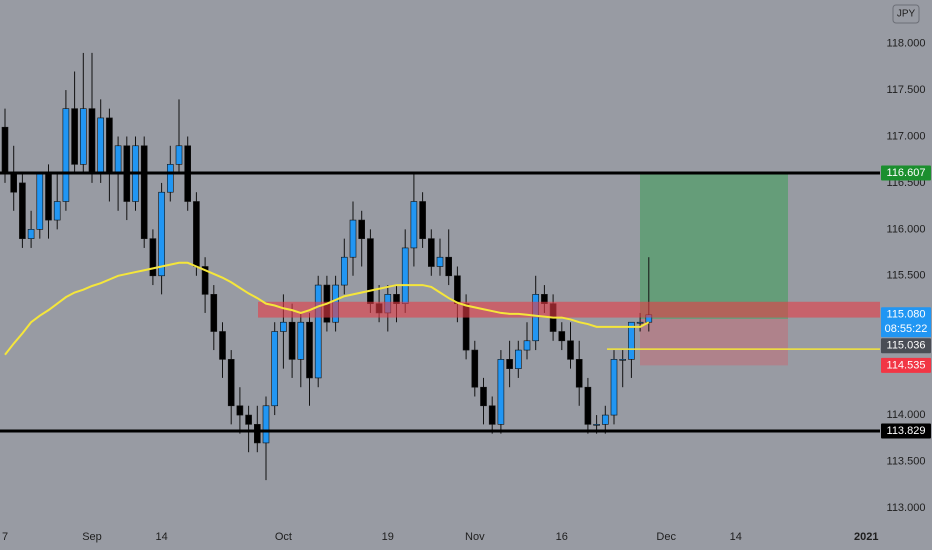 This screenshot has width=932, height=550. What do you see at coordinates (475, 537) in the screenshot?
I see `x-tick-label: Nov` at bounding box center [475, 537].